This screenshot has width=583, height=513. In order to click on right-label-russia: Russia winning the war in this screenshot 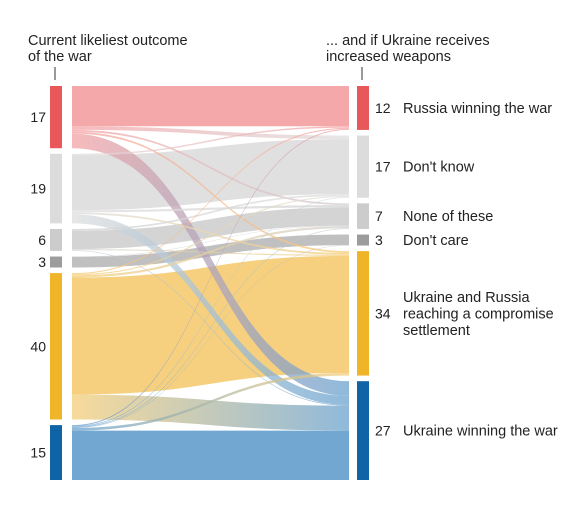, I will do `click(477, 109)`.